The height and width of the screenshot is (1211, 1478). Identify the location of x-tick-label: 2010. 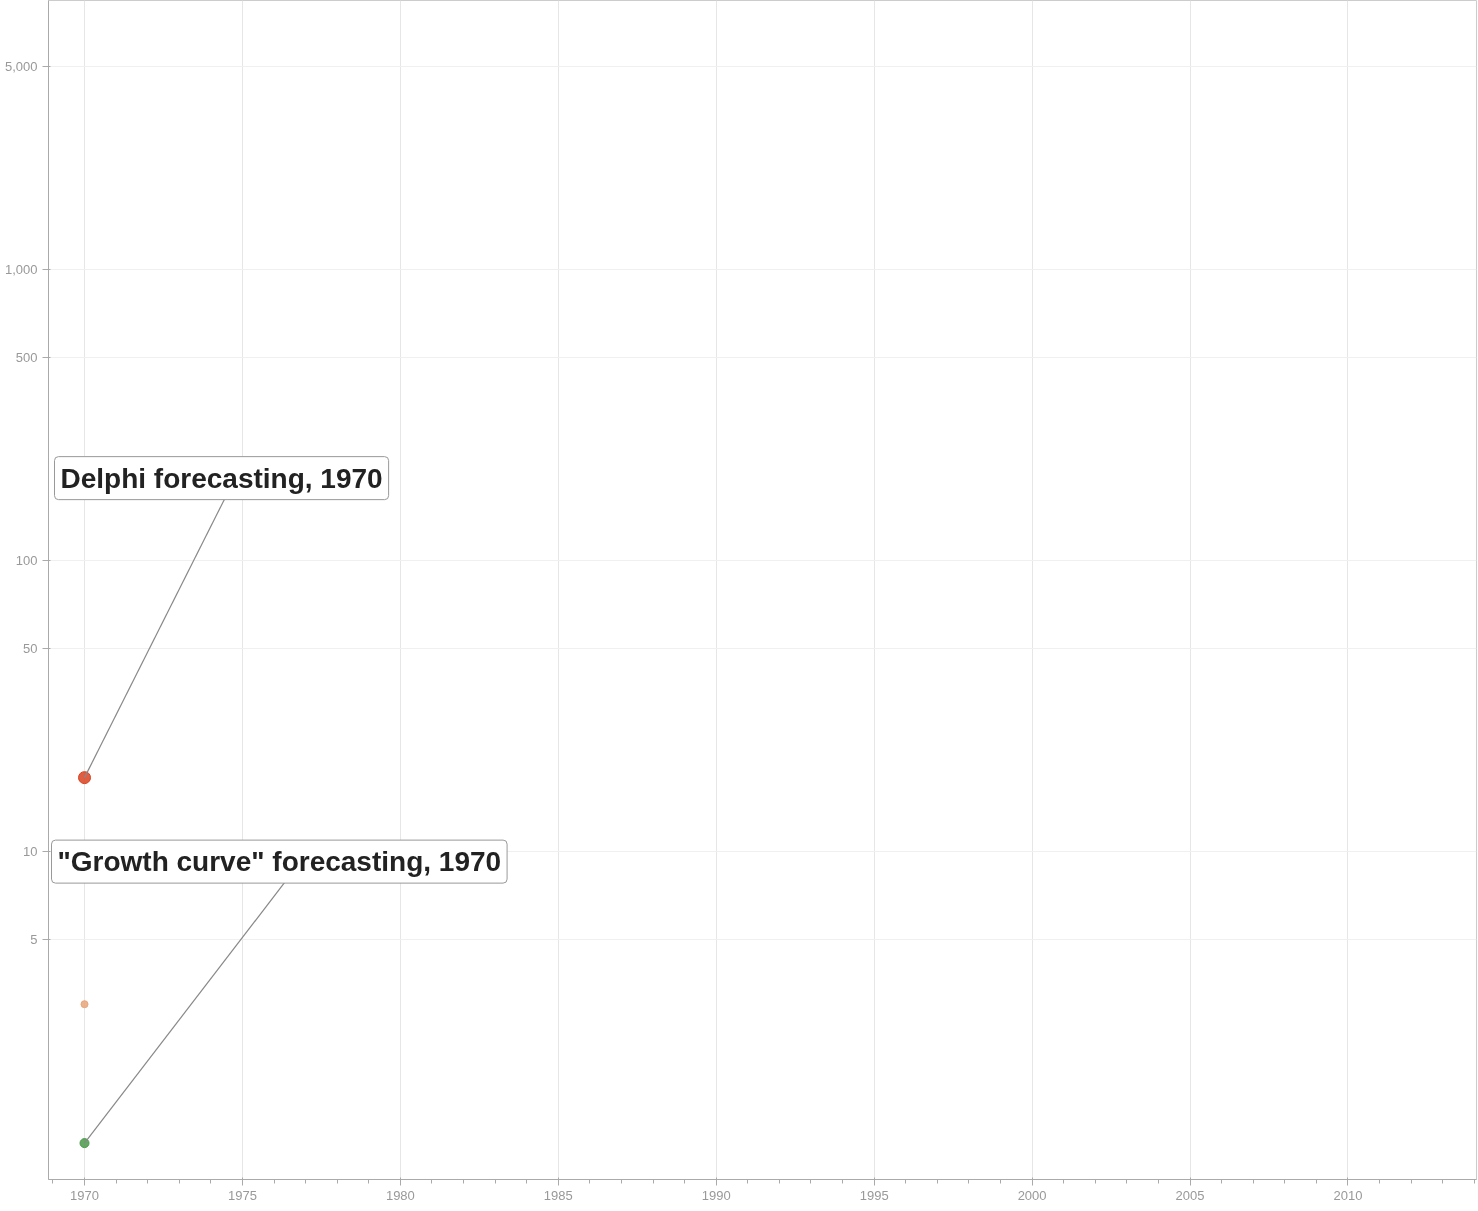
(1348, 1195).